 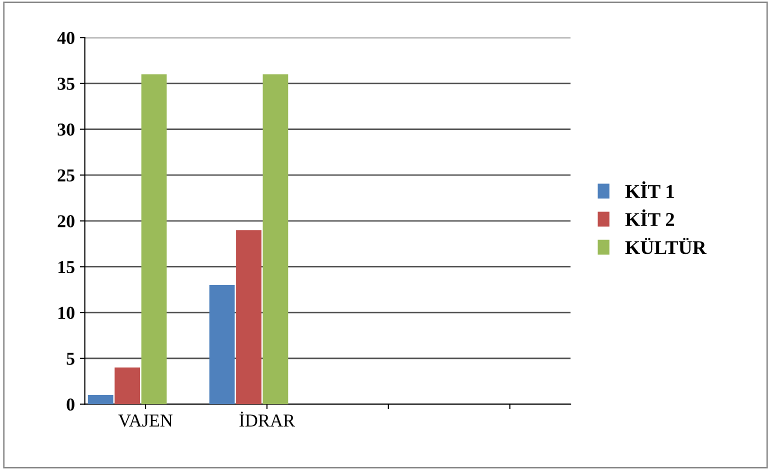 What do you see at coordinates (66, 130) in the screenshot?
I see `y-tick-label: 30` at bounding box center [66, 130].